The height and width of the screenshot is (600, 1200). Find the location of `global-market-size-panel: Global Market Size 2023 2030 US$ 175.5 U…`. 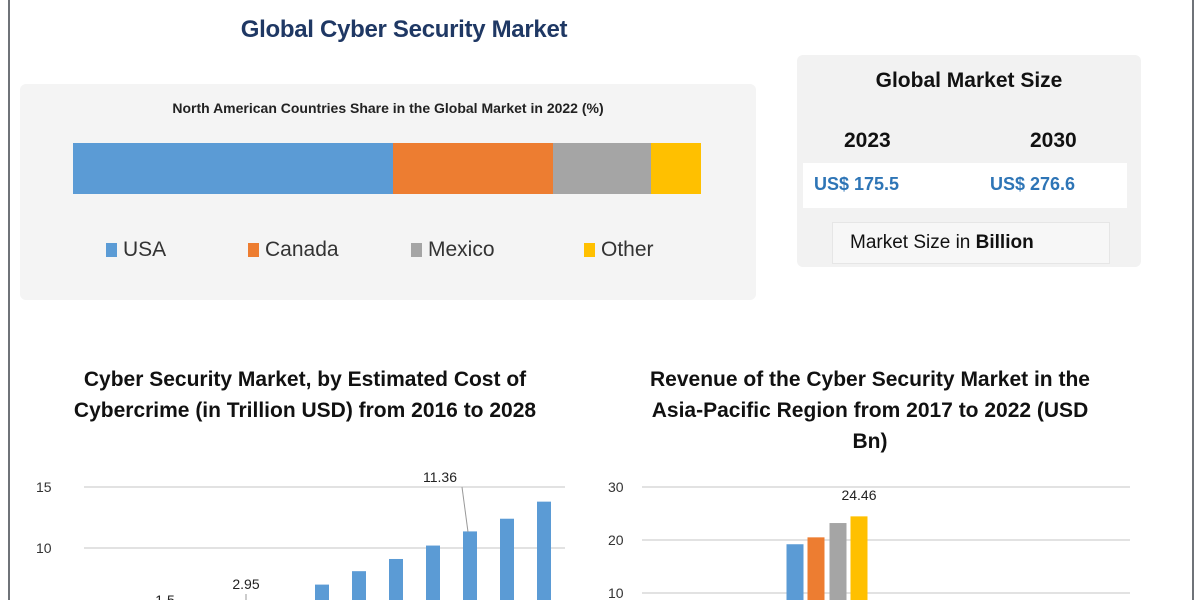

global-market-size-panel: Global Market Size 2023 2030 US$ 175.5 U… is located at coordinates (969, 161).